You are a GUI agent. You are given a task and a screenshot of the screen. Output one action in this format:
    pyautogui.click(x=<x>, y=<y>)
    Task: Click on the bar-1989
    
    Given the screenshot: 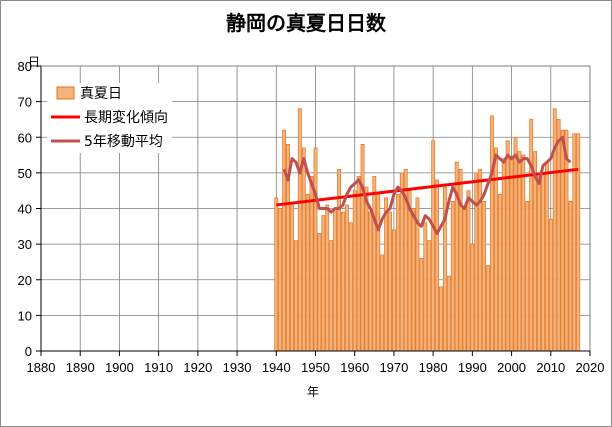 What is the action you would take?
    pyautogui.click(x=468, y=271)
    